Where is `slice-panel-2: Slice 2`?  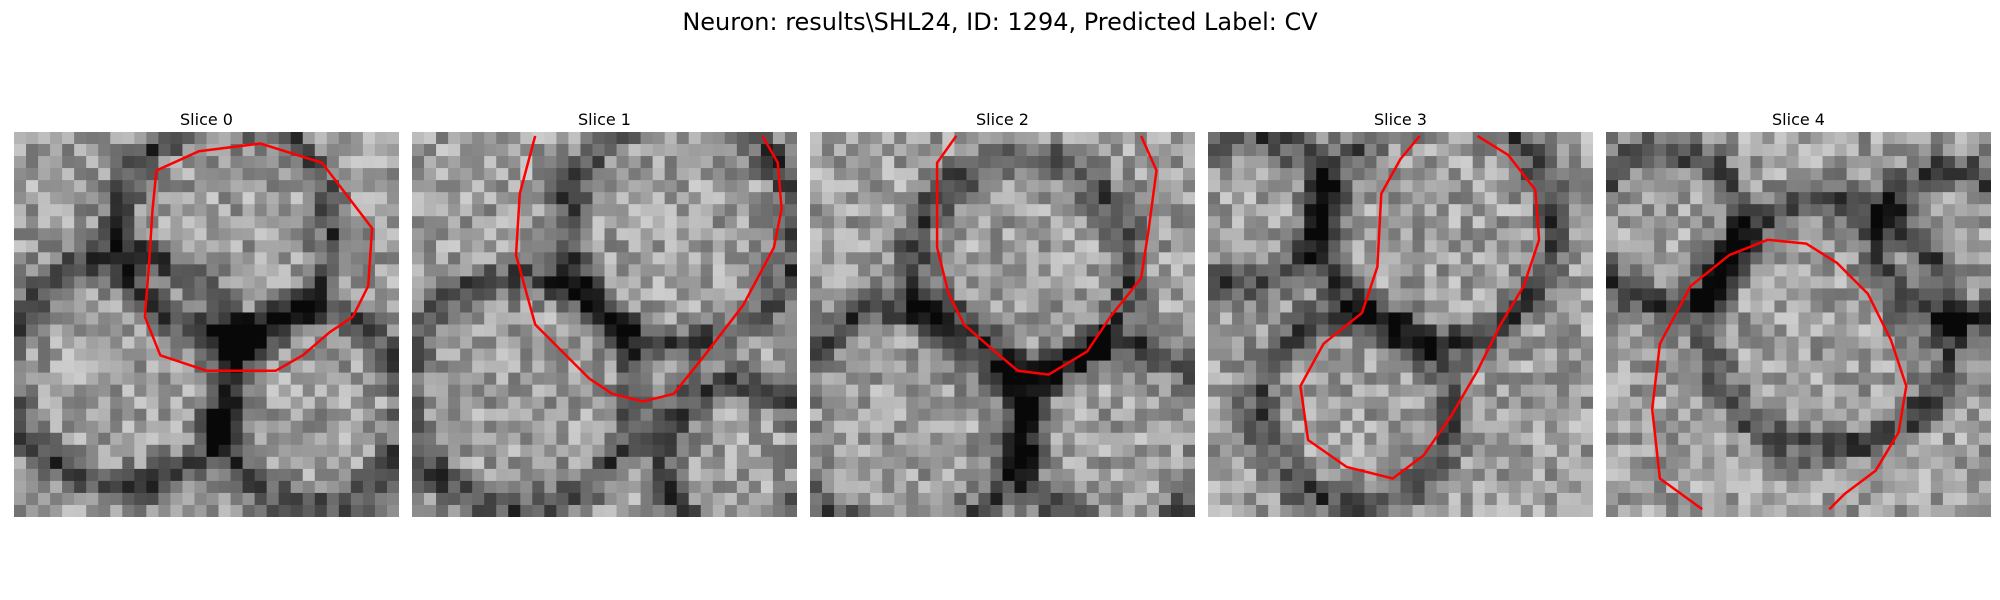
slice-panel-2: Slice 2 is located at coordinates (1002, 312).